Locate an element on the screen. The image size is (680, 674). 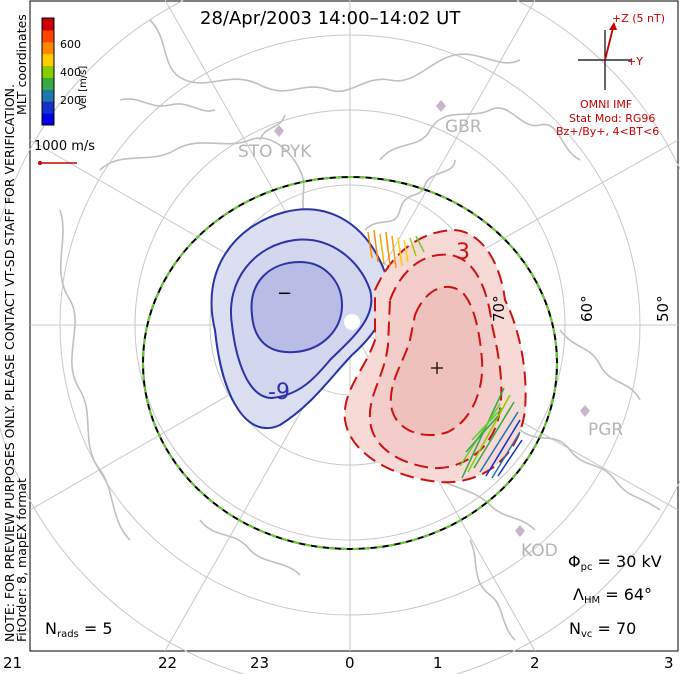
velocity-vectors is located at coordinates (445, 354).